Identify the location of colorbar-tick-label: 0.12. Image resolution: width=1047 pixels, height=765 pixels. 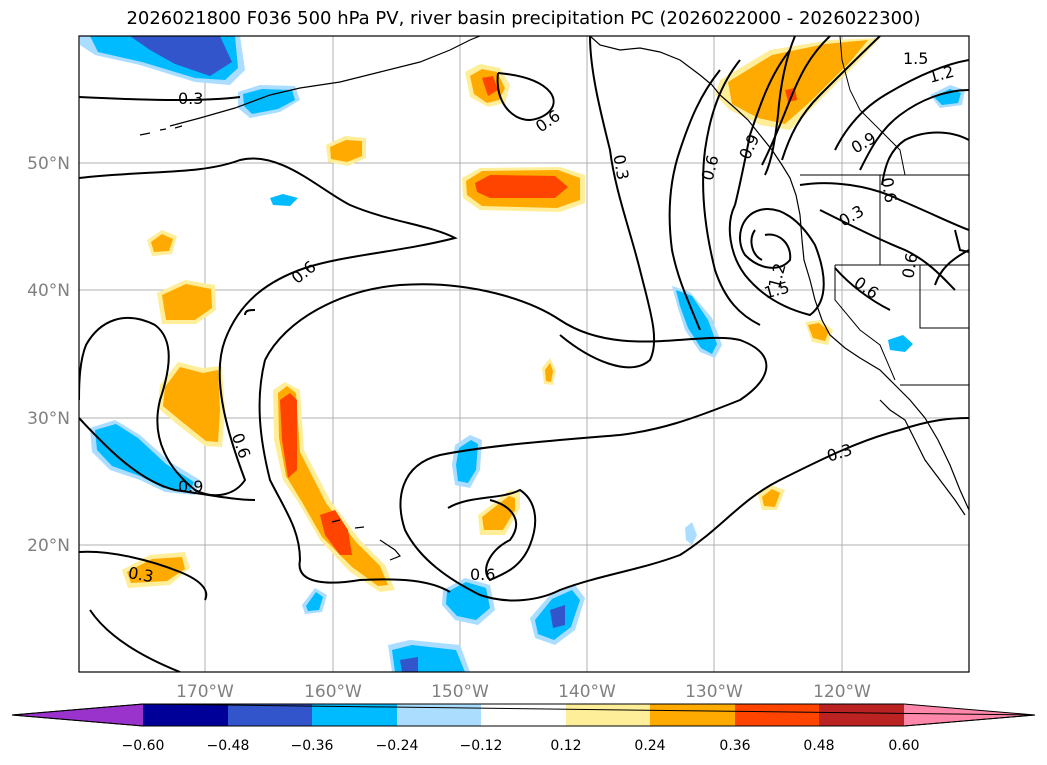
(565, 746).